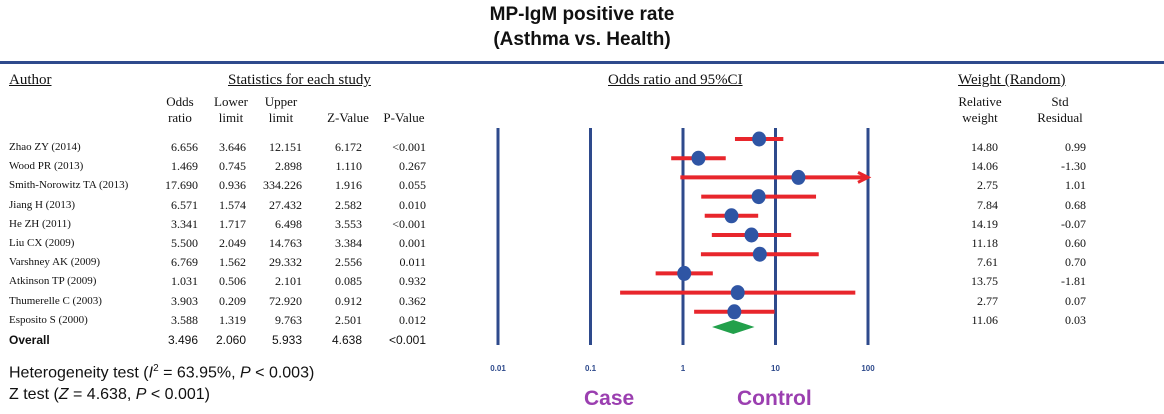 The height and width of the screenshot is (414, 1164). What do you see at coordinates (184, 147) in the screenshot?
I see `odds-ratio-cell: 6.656` at bounding box center [184, 147].